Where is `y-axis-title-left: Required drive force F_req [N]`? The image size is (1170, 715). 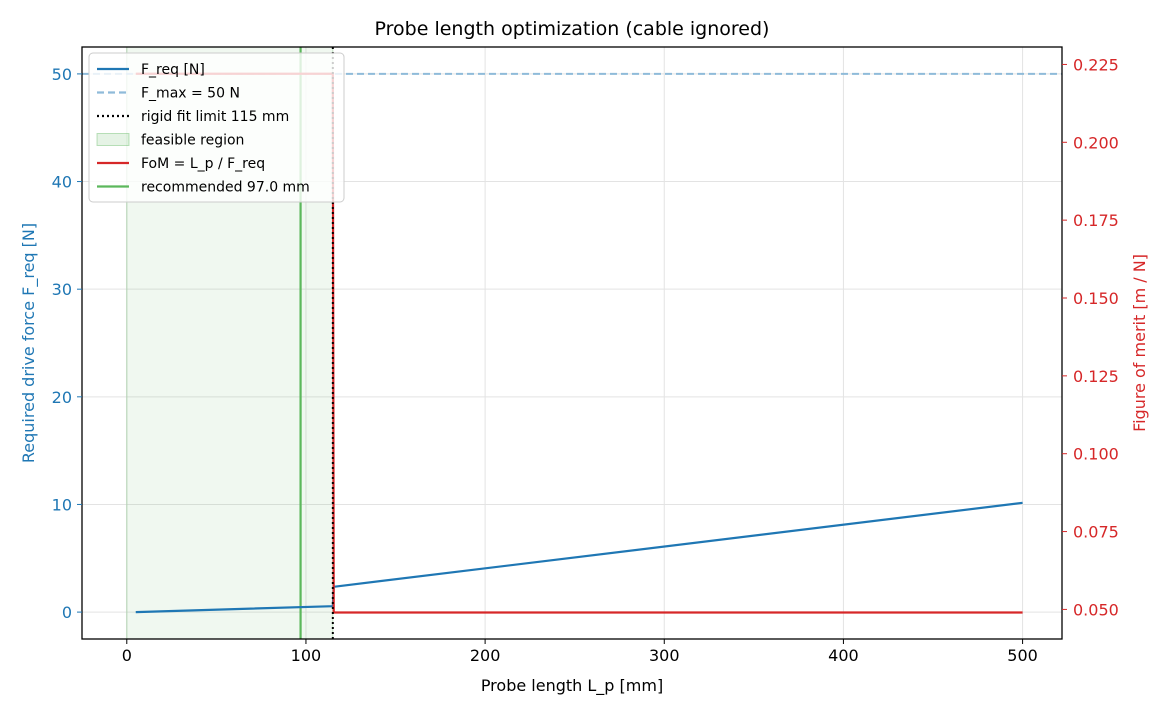
y-axis-title-left: Required drive force F_req [N] is located at coordinates (29, 343).